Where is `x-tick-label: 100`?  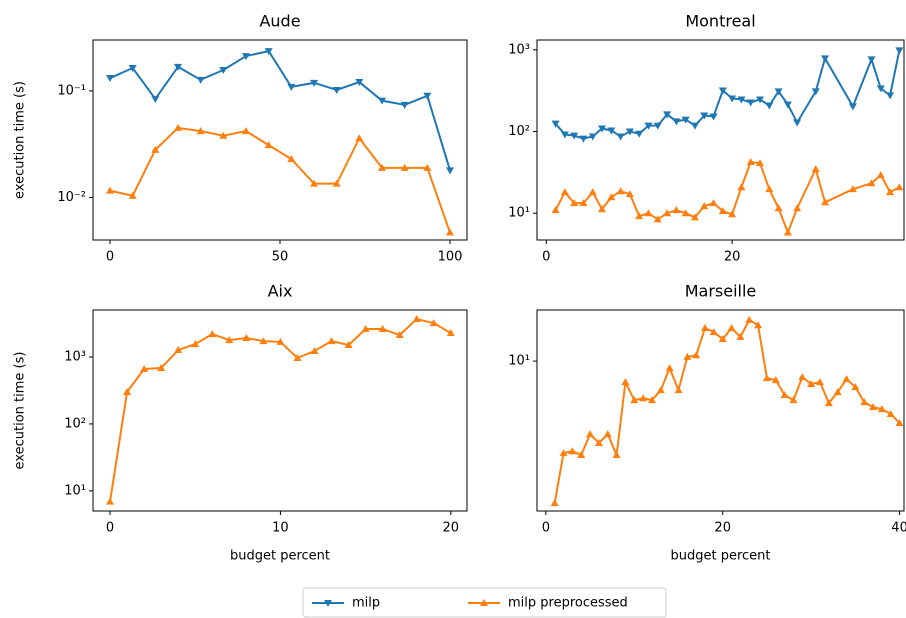 x-tick-label: 100 is located at coordinates (450, 257).